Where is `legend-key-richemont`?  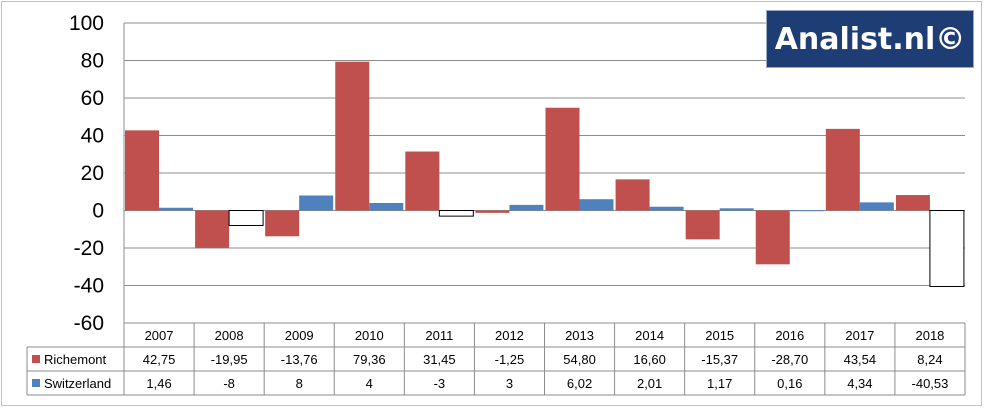 legend-key-richemont is located at coordinates (36, 359).